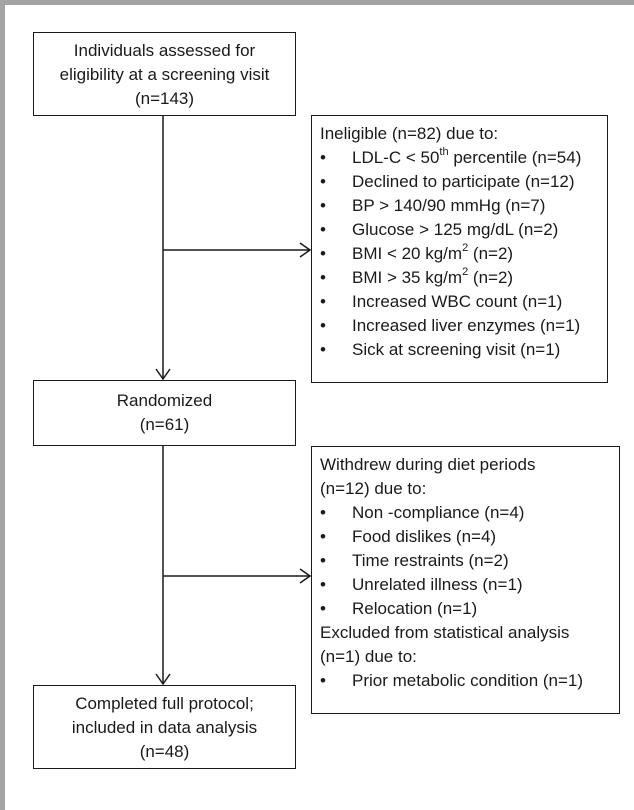 This screenshot has height=810, width=634. I want to click on assessed-line2: eligibility at a screening visit, so click(164, 74).